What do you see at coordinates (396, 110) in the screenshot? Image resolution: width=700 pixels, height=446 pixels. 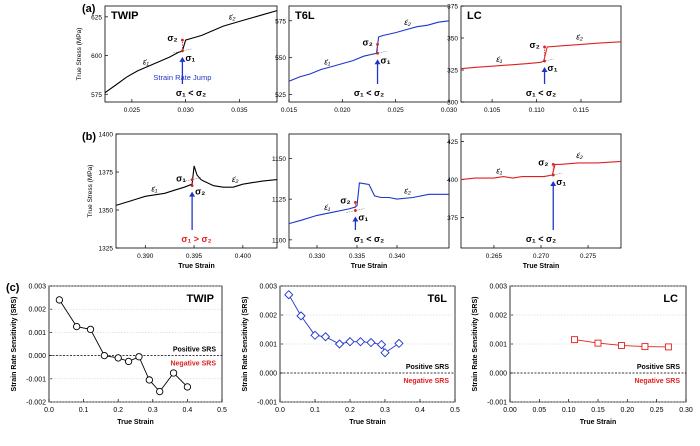 I see `x-tick-label: 0.025` at bounding box center [396, 110].